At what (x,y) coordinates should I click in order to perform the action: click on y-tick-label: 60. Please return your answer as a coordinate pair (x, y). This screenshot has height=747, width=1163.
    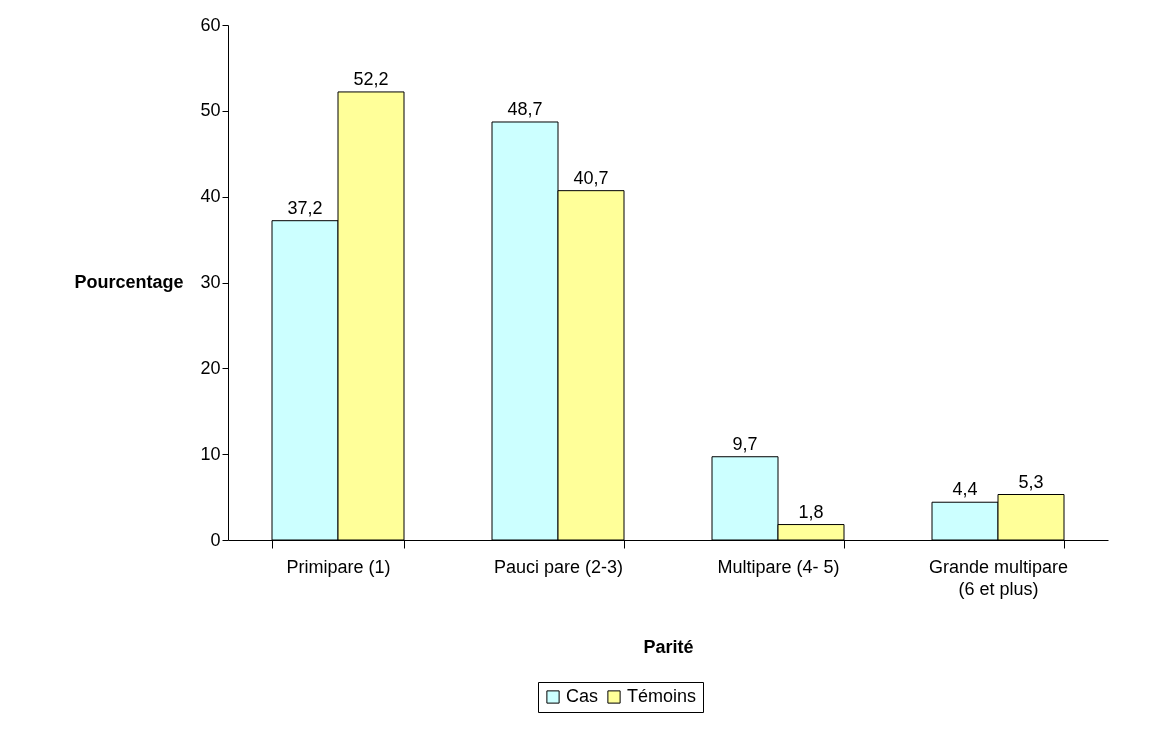
    Looking at the image, I should click on (210, 24).